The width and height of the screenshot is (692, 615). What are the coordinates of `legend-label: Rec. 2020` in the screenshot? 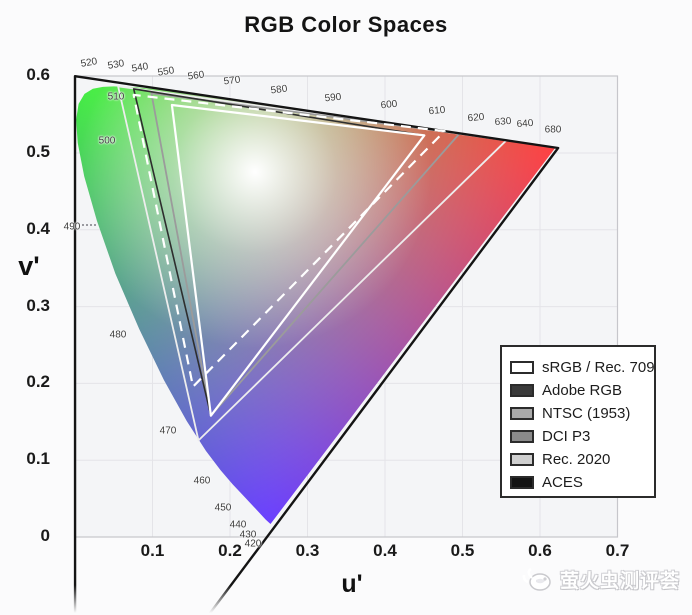 It's located at (576, 459).